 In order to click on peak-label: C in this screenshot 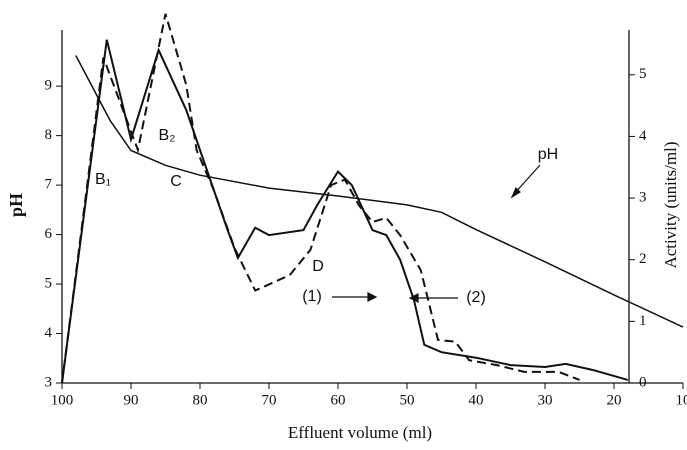, I will do `click(176, 181)`.